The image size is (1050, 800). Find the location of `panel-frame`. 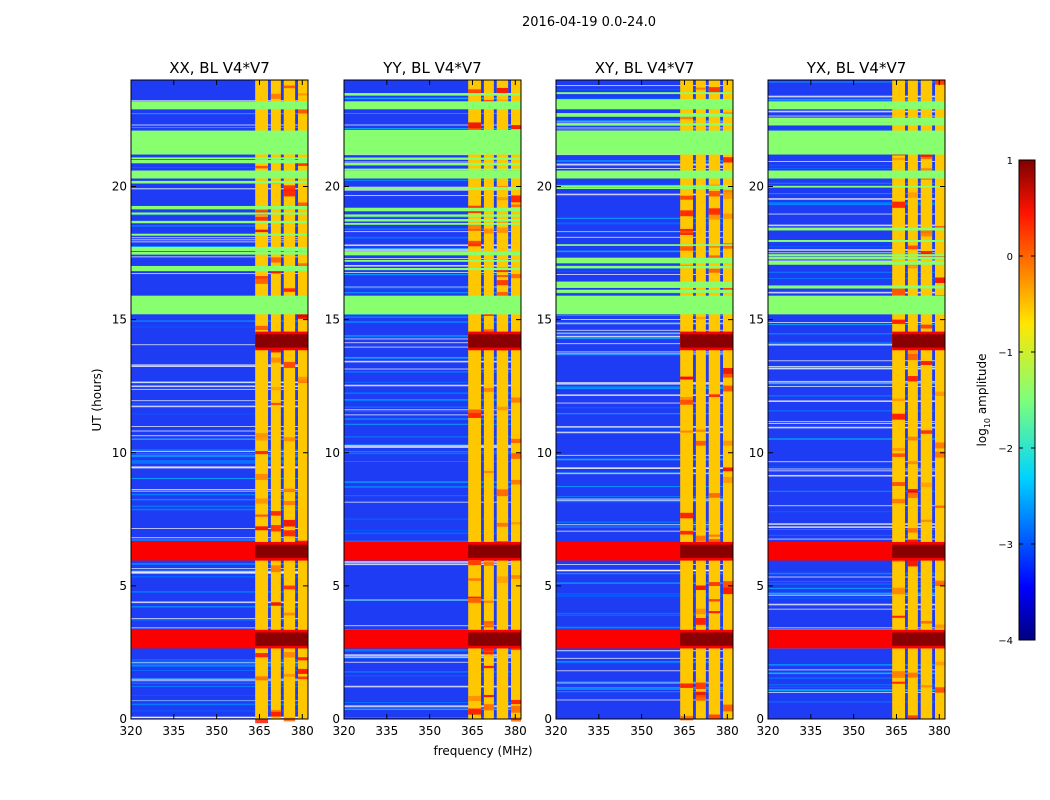

panel-frame is located at coordinates (644, 399).